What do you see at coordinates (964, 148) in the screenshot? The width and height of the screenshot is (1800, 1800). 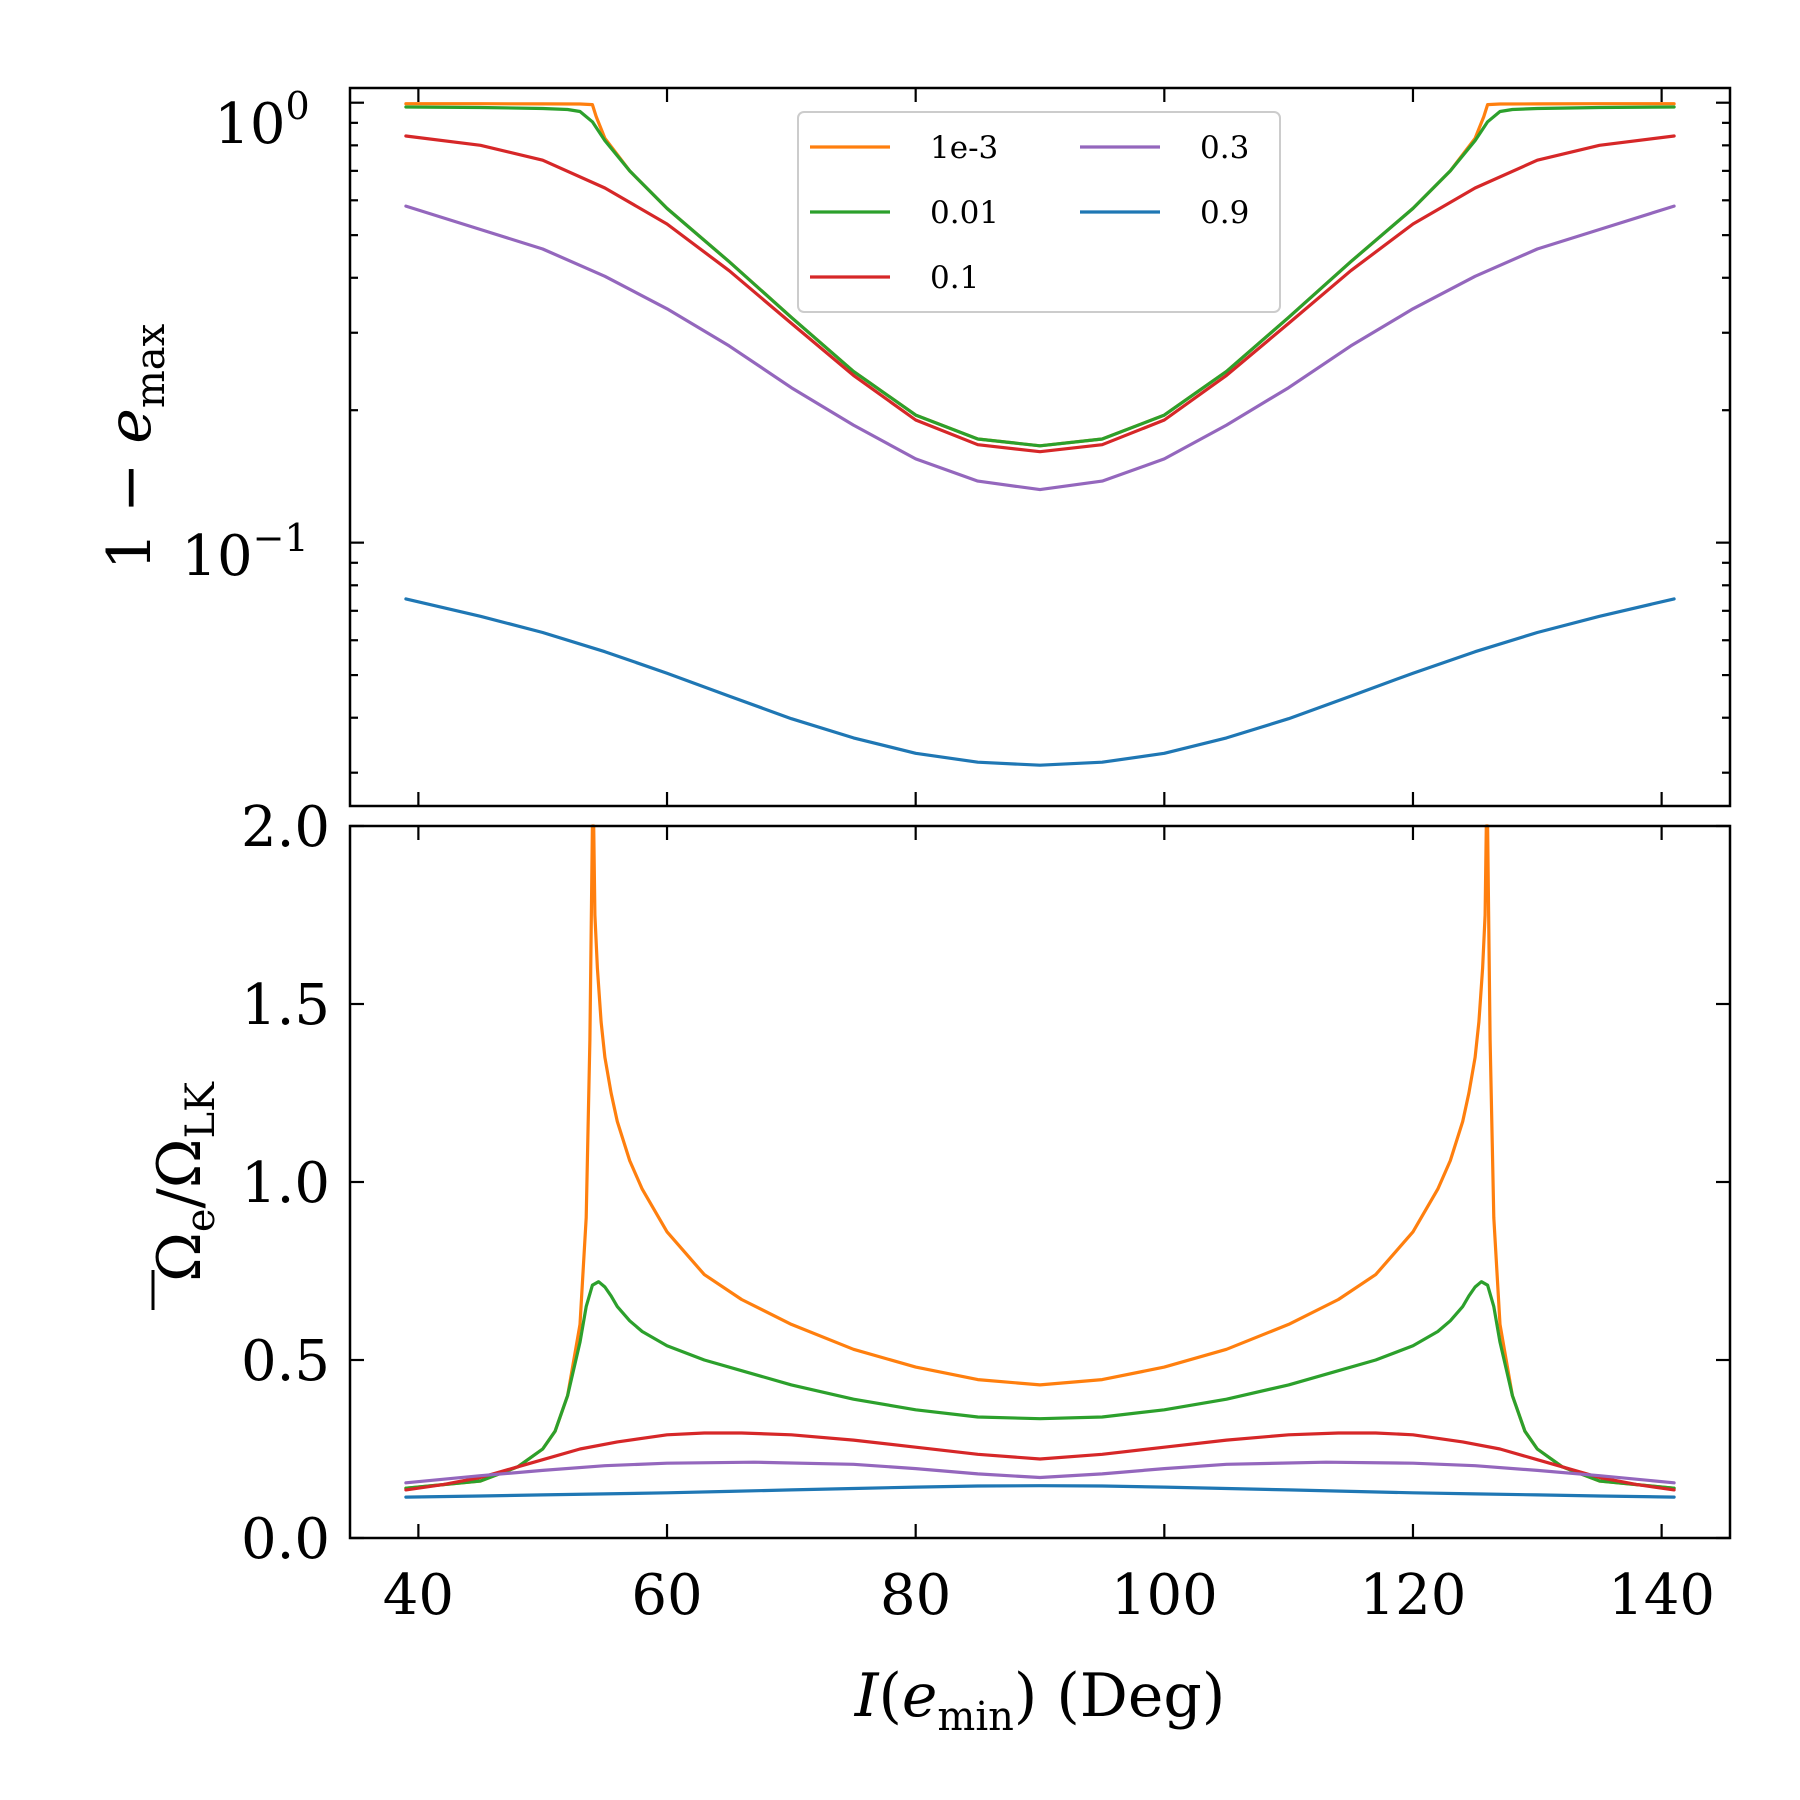 I see `legend-label-1e-3: 1e-3` at bounding box center [964, 148].